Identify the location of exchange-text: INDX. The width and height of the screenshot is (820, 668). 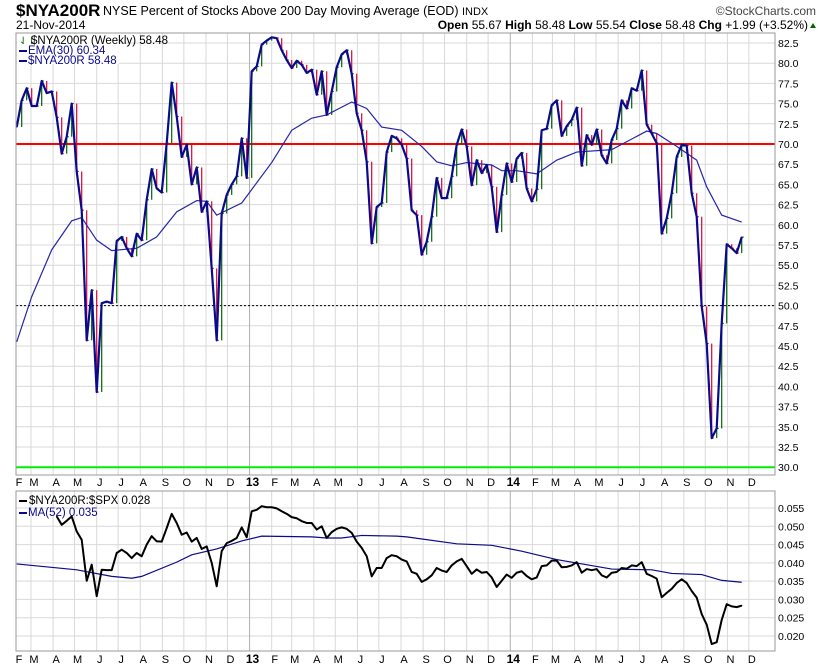
(475, 12).